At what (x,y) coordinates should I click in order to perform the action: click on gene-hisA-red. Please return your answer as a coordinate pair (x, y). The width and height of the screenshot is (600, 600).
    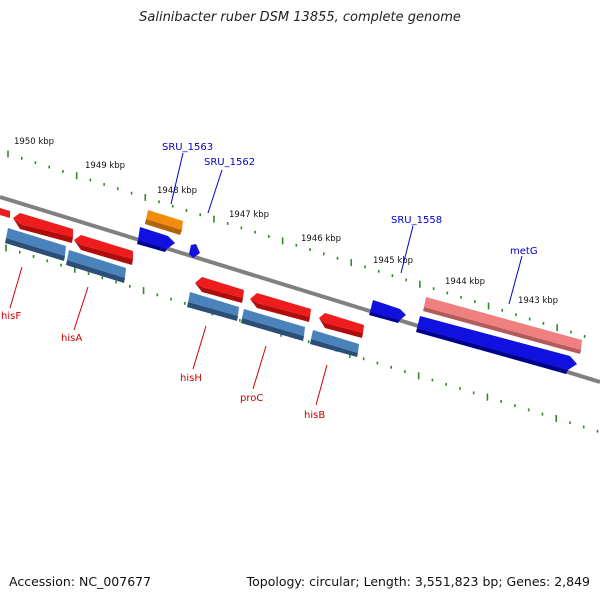
    Looking at the image, I should click on (103, 250).